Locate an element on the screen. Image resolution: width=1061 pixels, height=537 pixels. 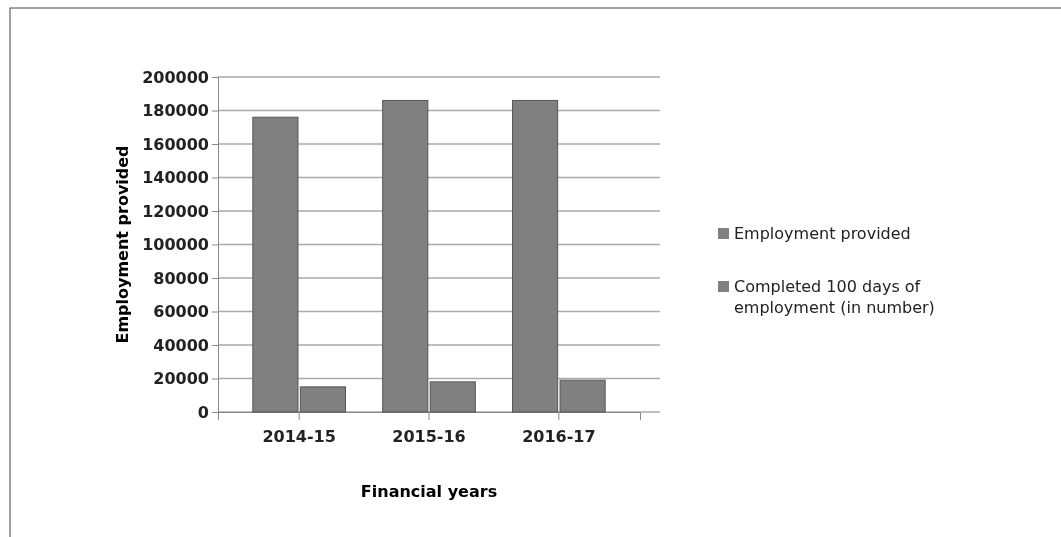
y-tick-label: 120000 is located at coordinates (175, 211).